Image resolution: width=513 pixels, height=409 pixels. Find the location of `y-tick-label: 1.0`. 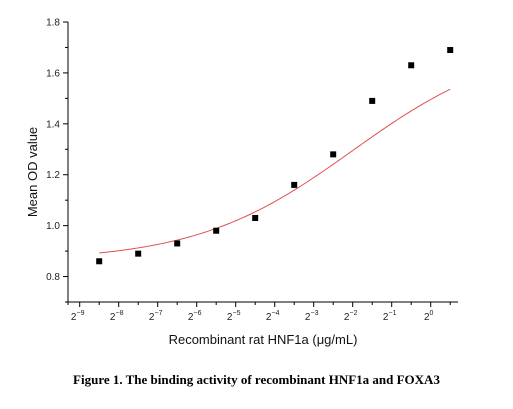

y-tick-label: 1.0 is located at coordinates (53, 226).